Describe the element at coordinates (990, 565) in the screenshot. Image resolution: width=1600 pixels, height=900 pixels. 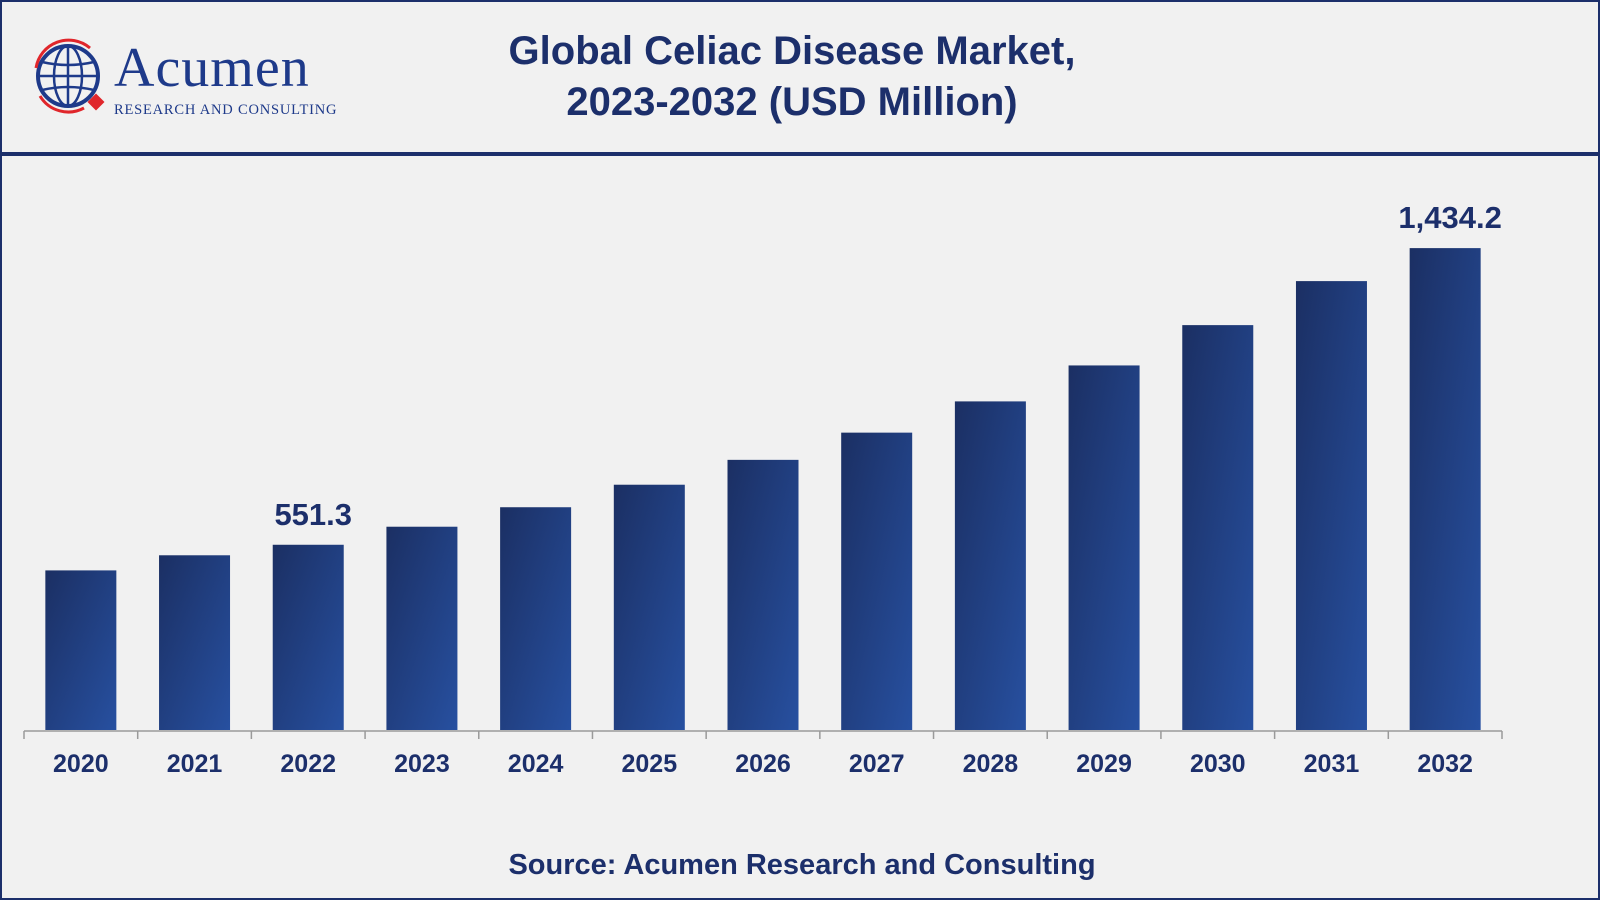
I see `bar-2028` at that location.